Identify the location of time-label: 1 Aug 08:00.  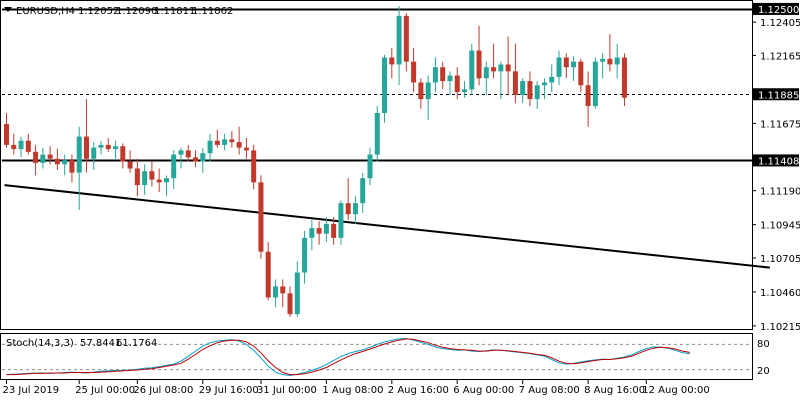
(352, 390).